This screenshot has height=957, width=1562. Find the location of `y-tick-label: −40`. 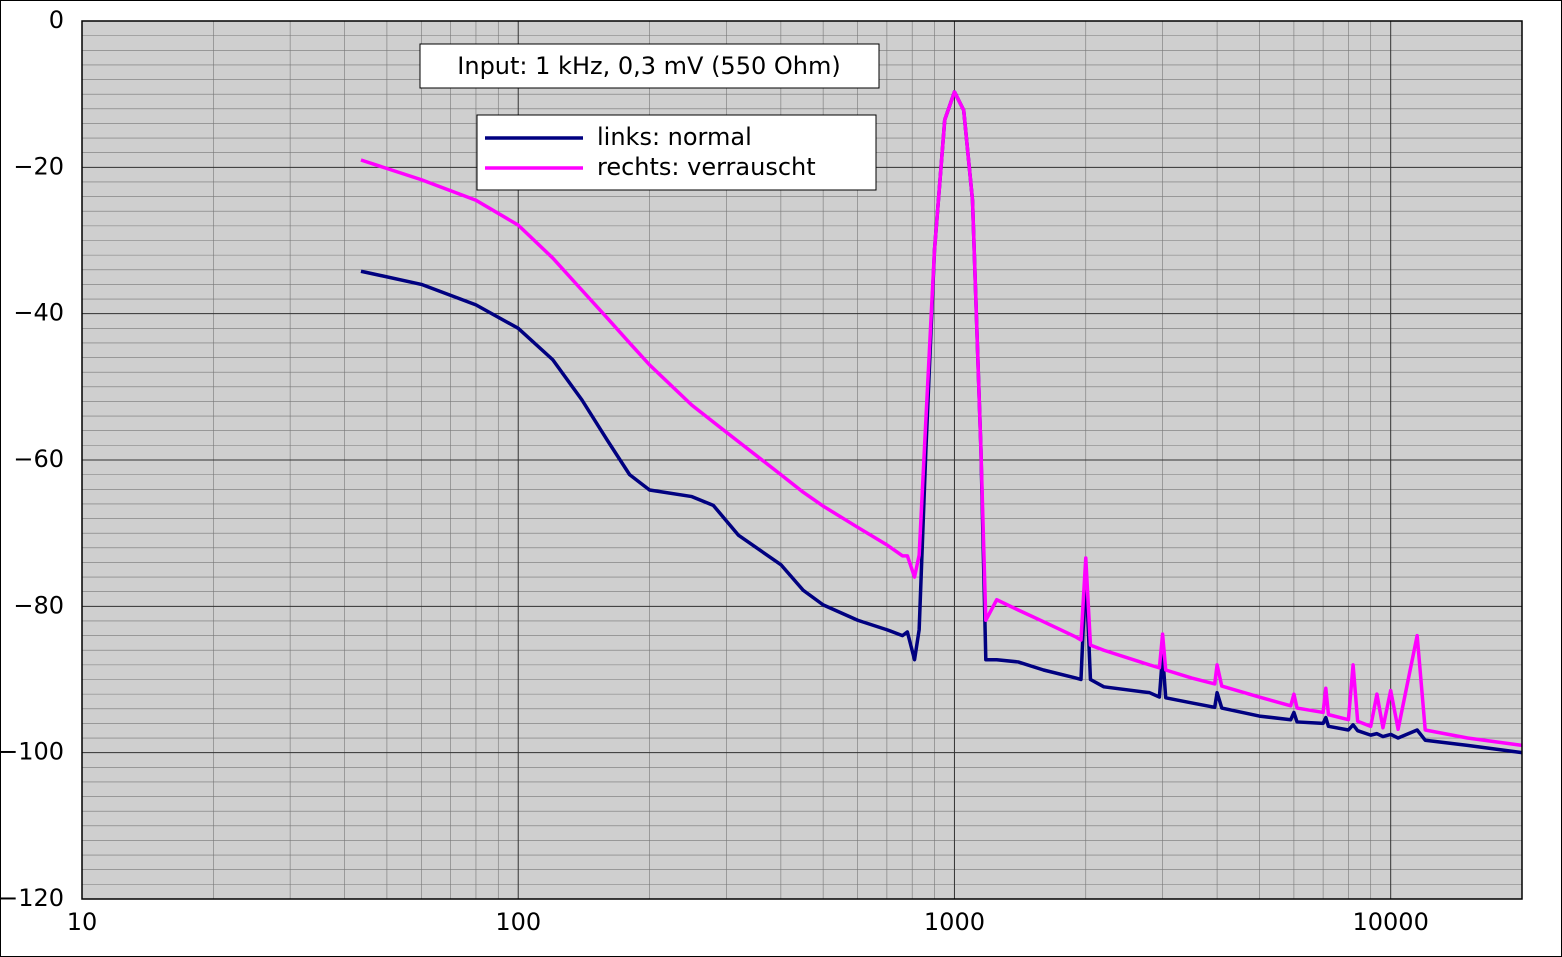

y-tick-label: −40 is located at coordinates (38, 313).